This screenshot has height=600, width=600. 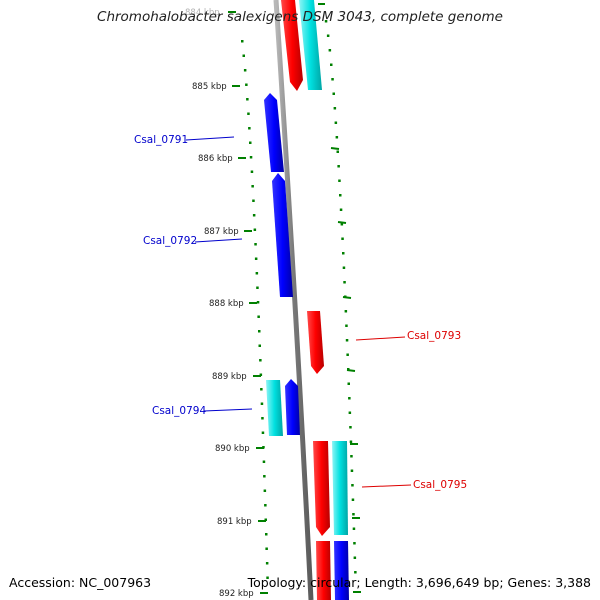 I want to click on label-csal-0794: Csal_0794, so click(x=179, y=411).